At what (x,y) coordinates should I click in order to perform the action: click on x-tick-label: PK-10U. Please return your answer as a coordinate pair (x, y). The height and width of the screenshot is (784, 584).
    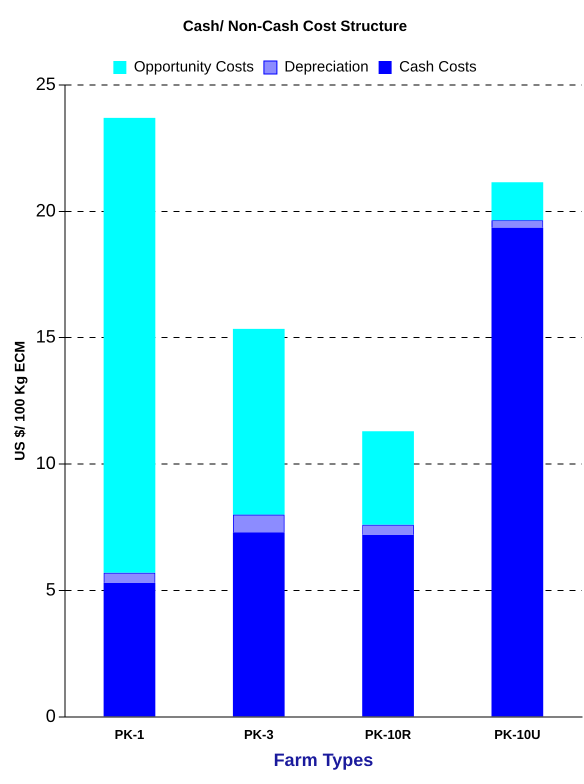
    Looking at the image, I should click on (517, 734).